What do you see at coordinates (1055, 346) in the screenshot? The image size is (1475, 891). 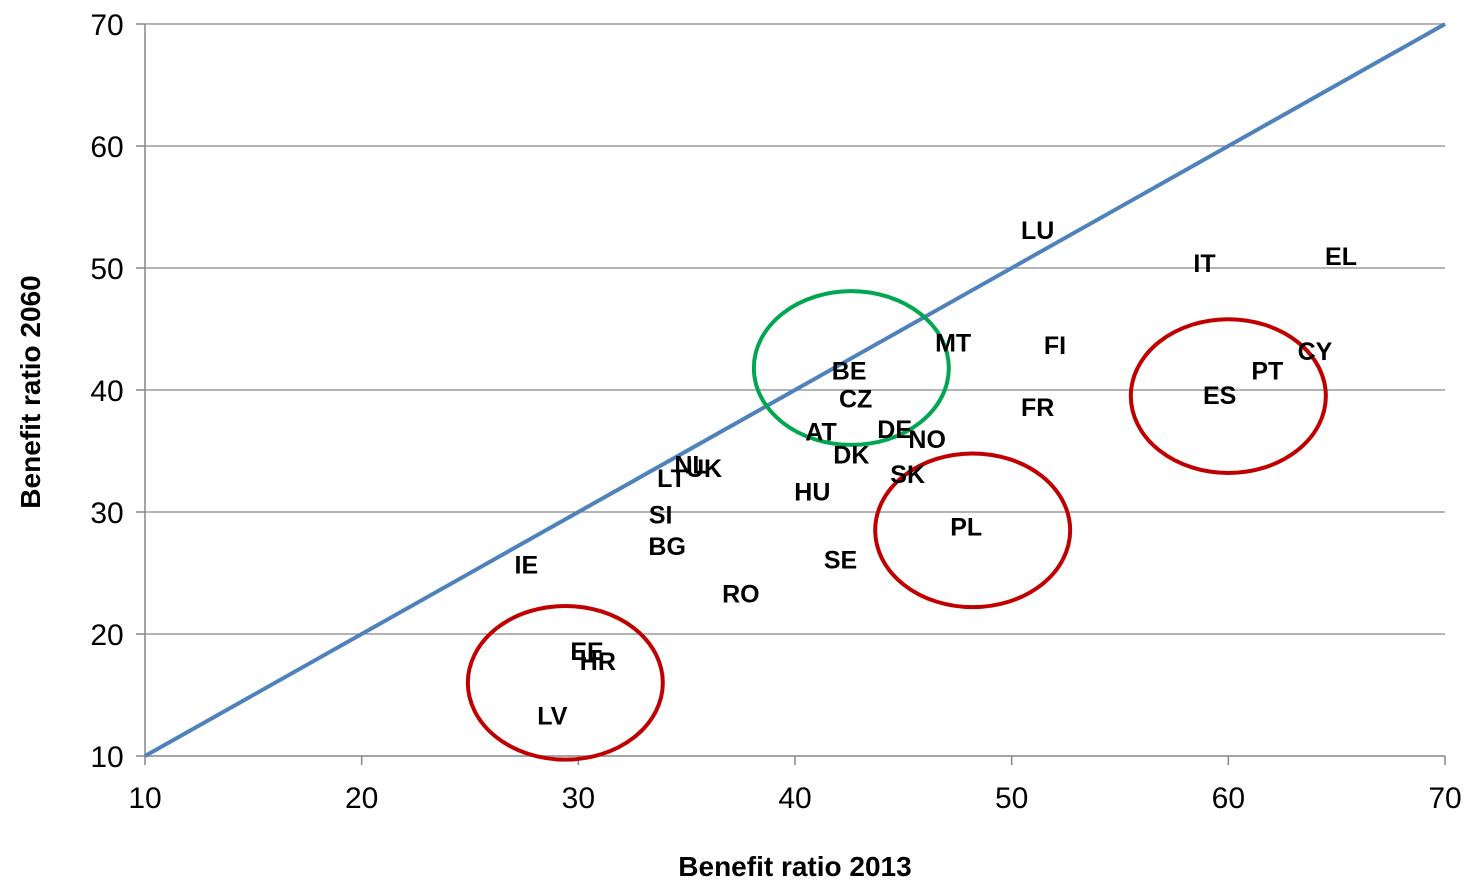 I see `point-label-fi: FI` at bounding box center [1055, 346].